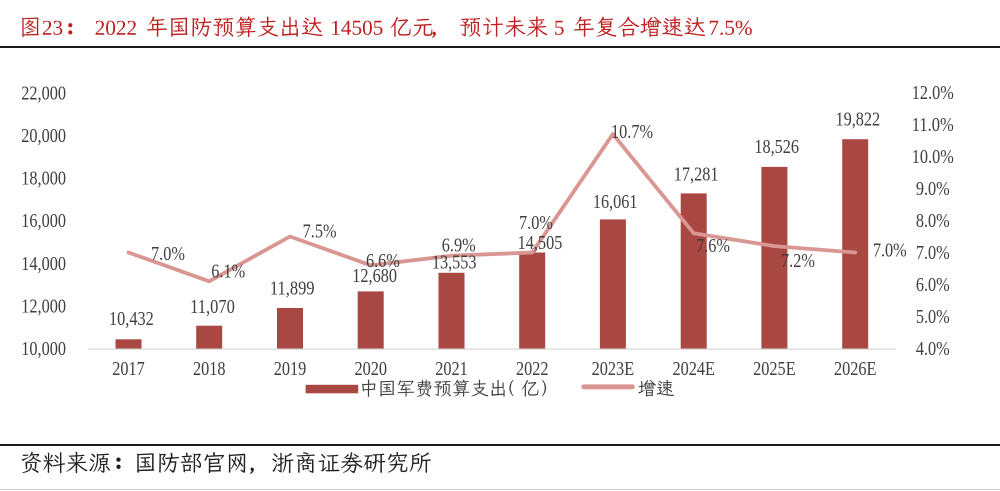 The height and width of the screenshot is (491, 1000). Describe the element at coordinates (290, 369) in the screenshot. I see `svg-text: 2019` at that location.